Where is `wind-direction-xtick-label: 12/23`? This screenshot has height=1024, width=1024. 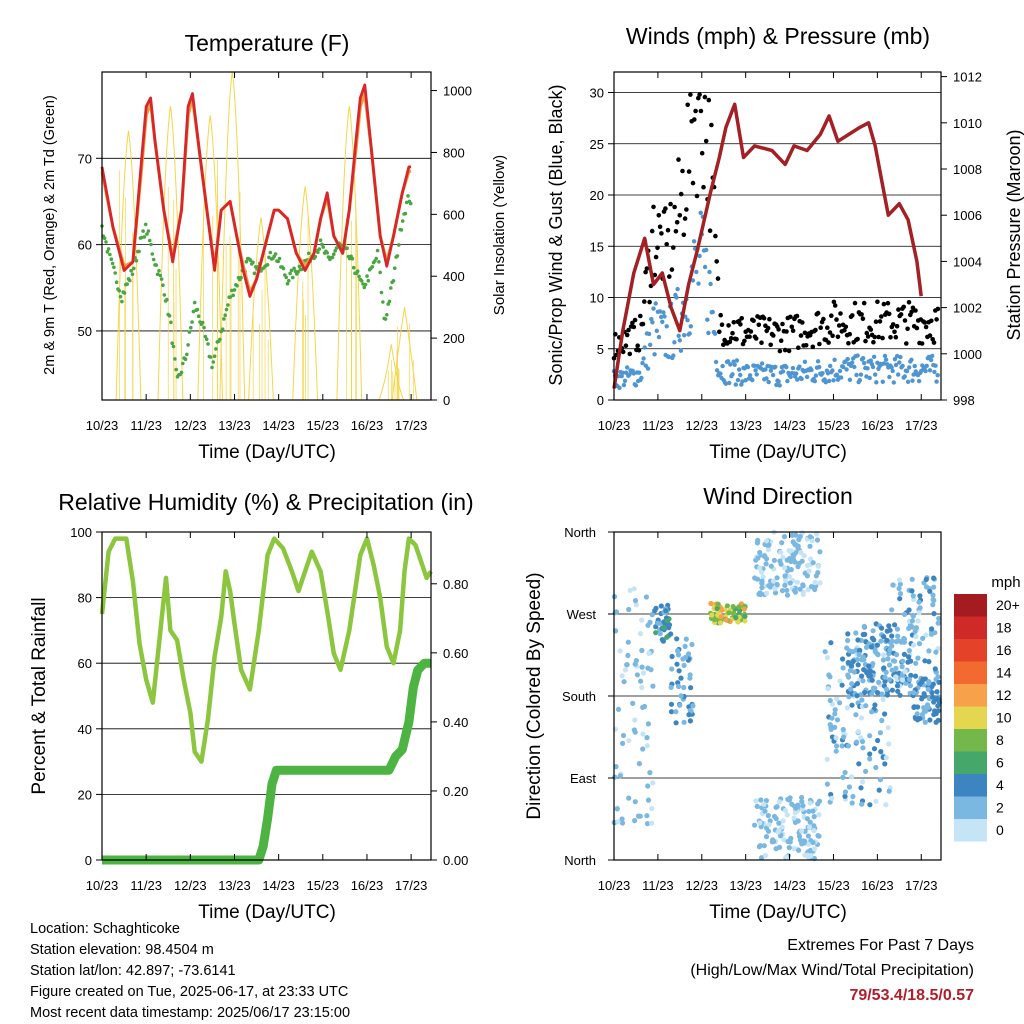 wind-direction-xtick-label: 12/23 is located at coordinates (702, 885).